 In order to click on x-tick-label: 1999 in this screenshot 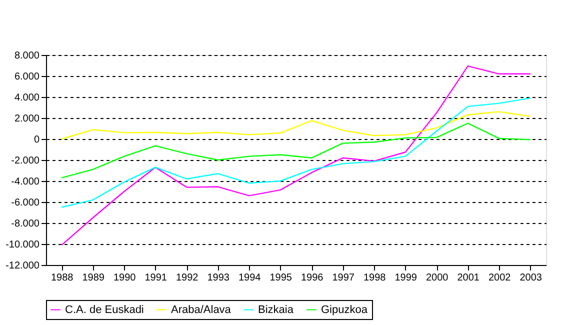, I will do `click(406, 278)`.